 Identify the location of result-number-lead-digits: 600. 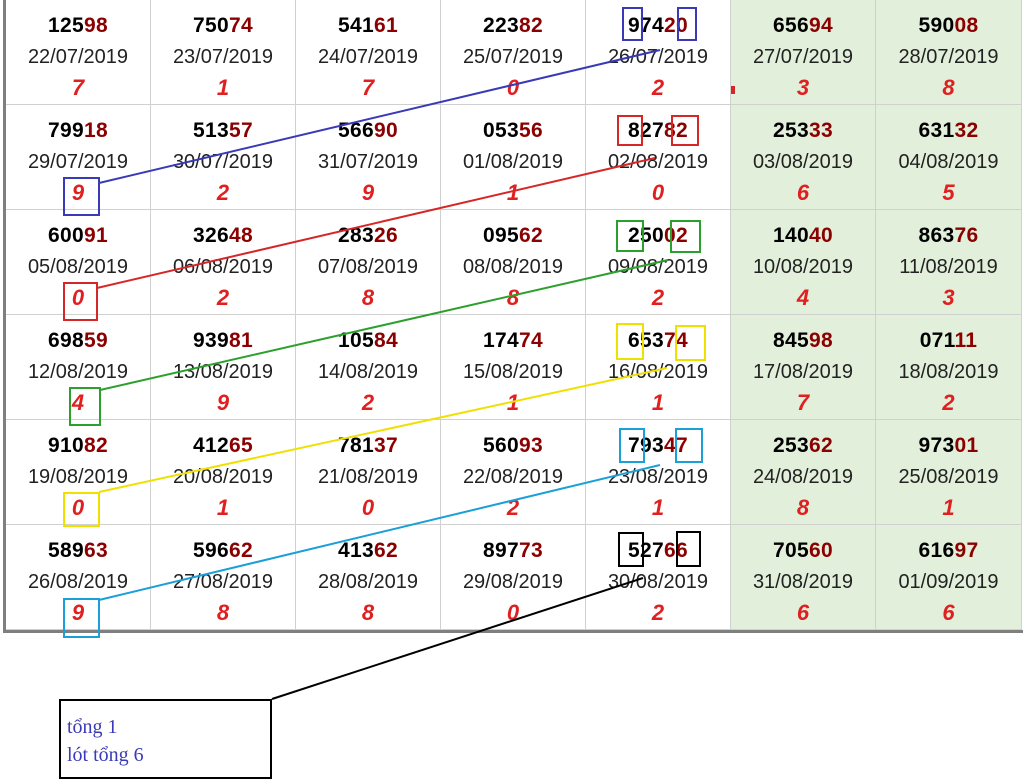
(66, 235).